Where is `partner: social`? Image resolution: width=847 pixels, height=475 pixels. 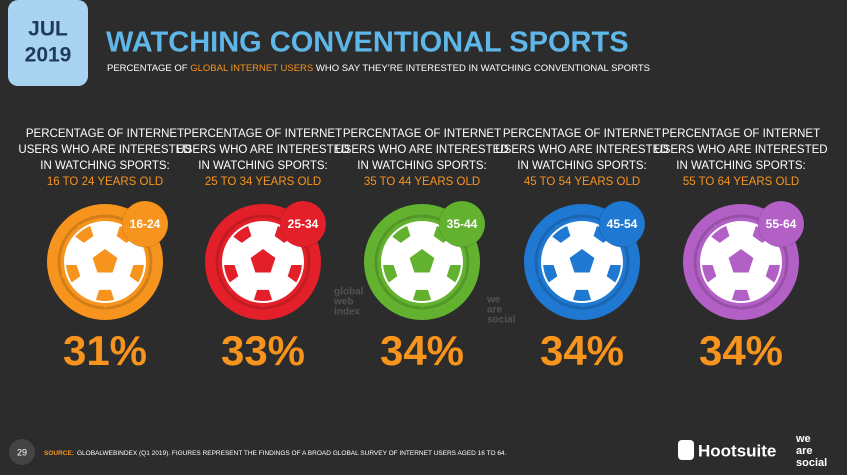
partner: social is located at coordinates (811, 463).